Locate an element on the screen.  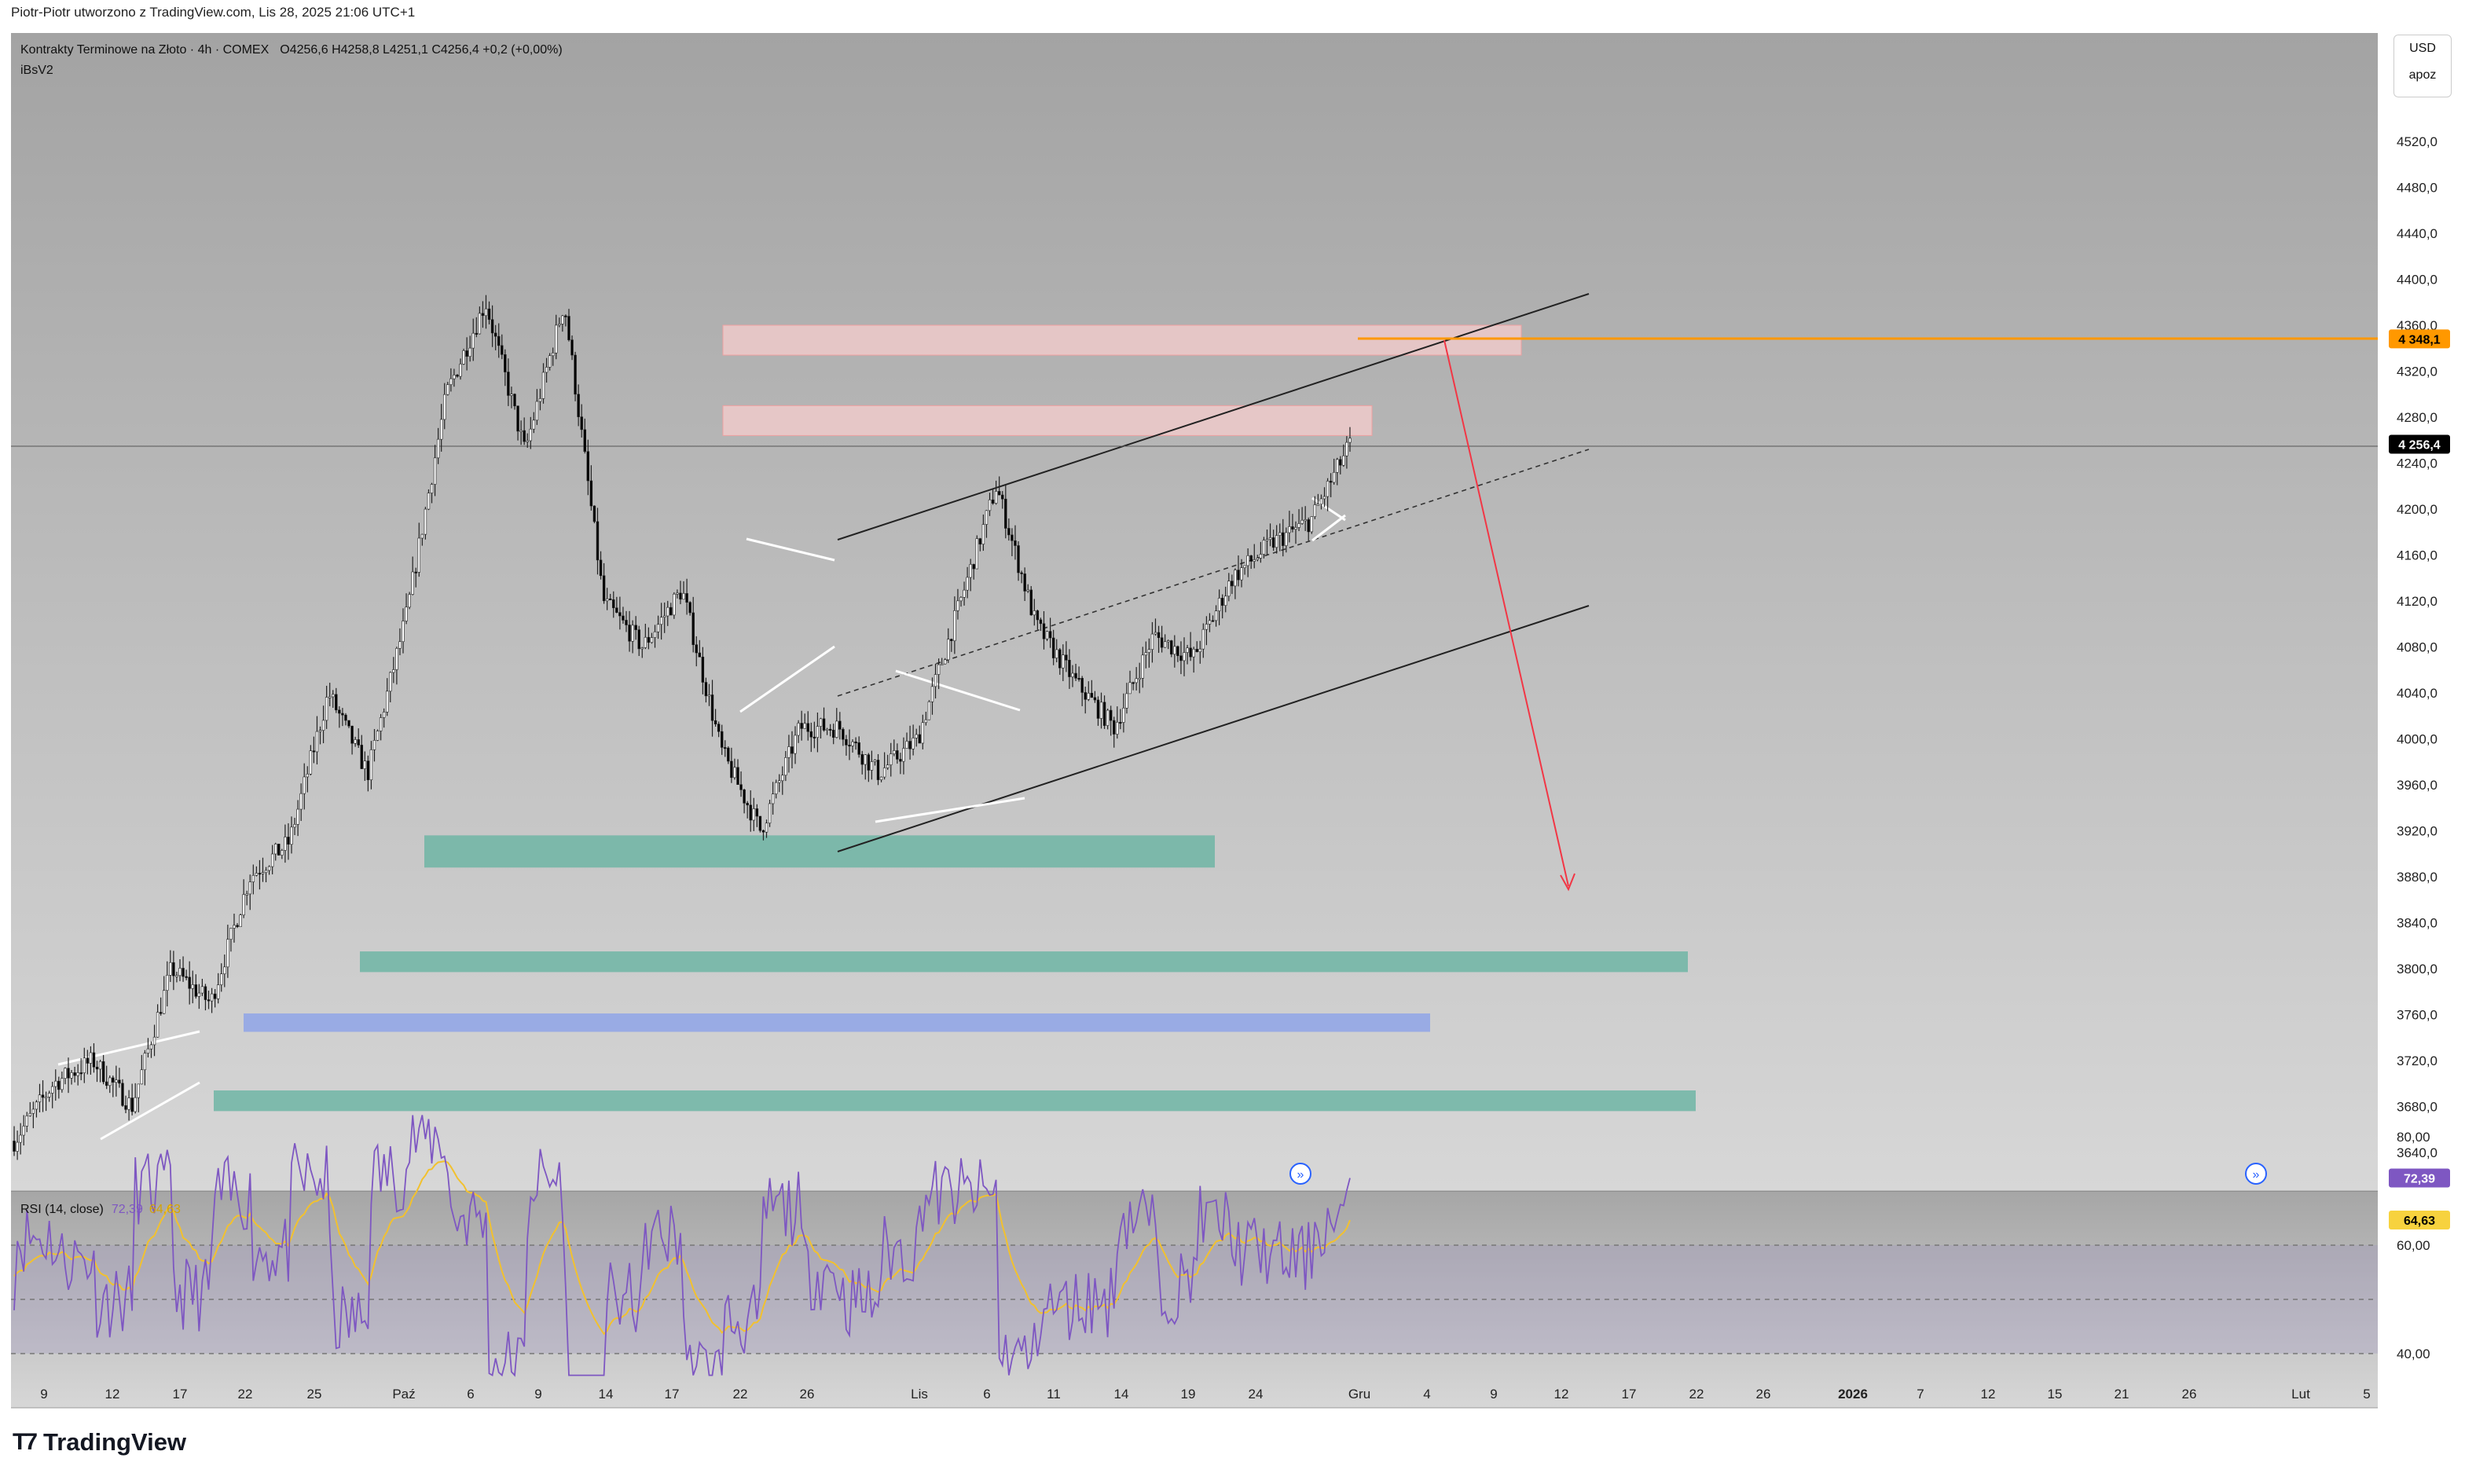
price-labels: 4 348,1 4 256,4 72,39 64,63 is located at coordinates (2419, 779).